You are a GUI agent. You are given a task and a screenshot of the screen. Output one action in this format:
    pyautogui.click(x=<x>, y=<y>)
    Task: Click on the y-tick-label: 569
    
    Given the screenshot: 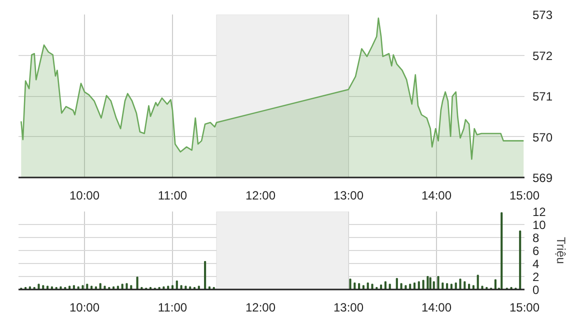 What is the action you would take?
    pyautogui.click(x=542, y=178)
    